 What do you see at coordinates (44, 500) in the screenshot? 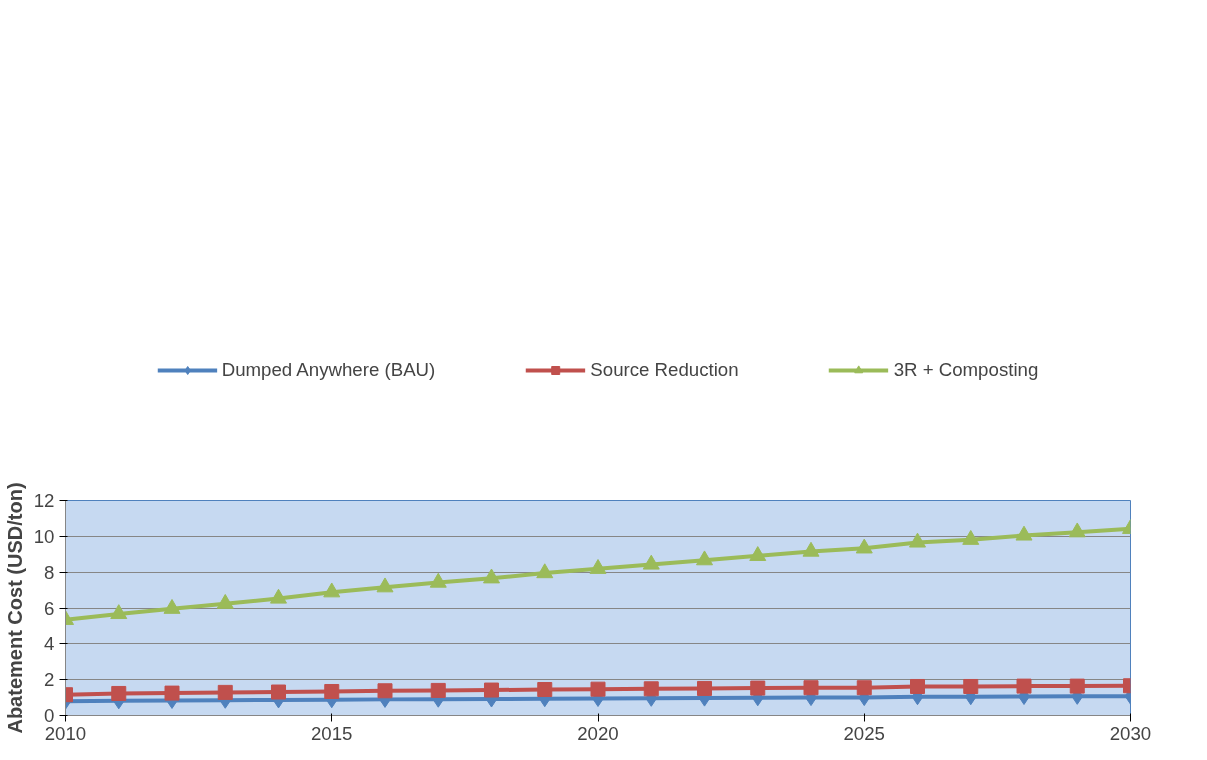
I see `y-tick-label: 12` at bounding box center [44, 500].